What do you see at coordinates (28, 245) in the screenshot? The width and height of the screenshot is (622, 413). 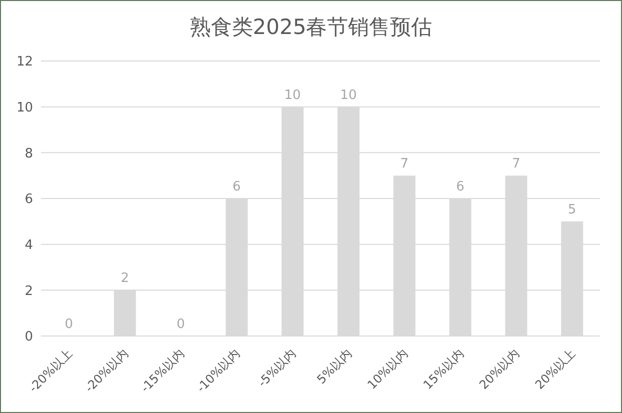 I see `y-tick-label: 4` at bounding box center [28, 245].